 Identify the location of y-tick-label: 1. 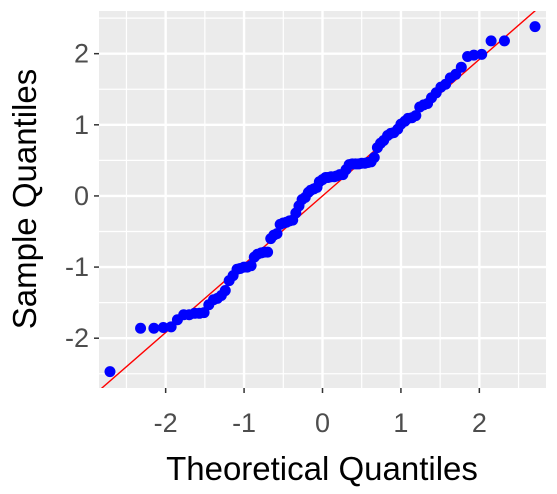
(81, 125).